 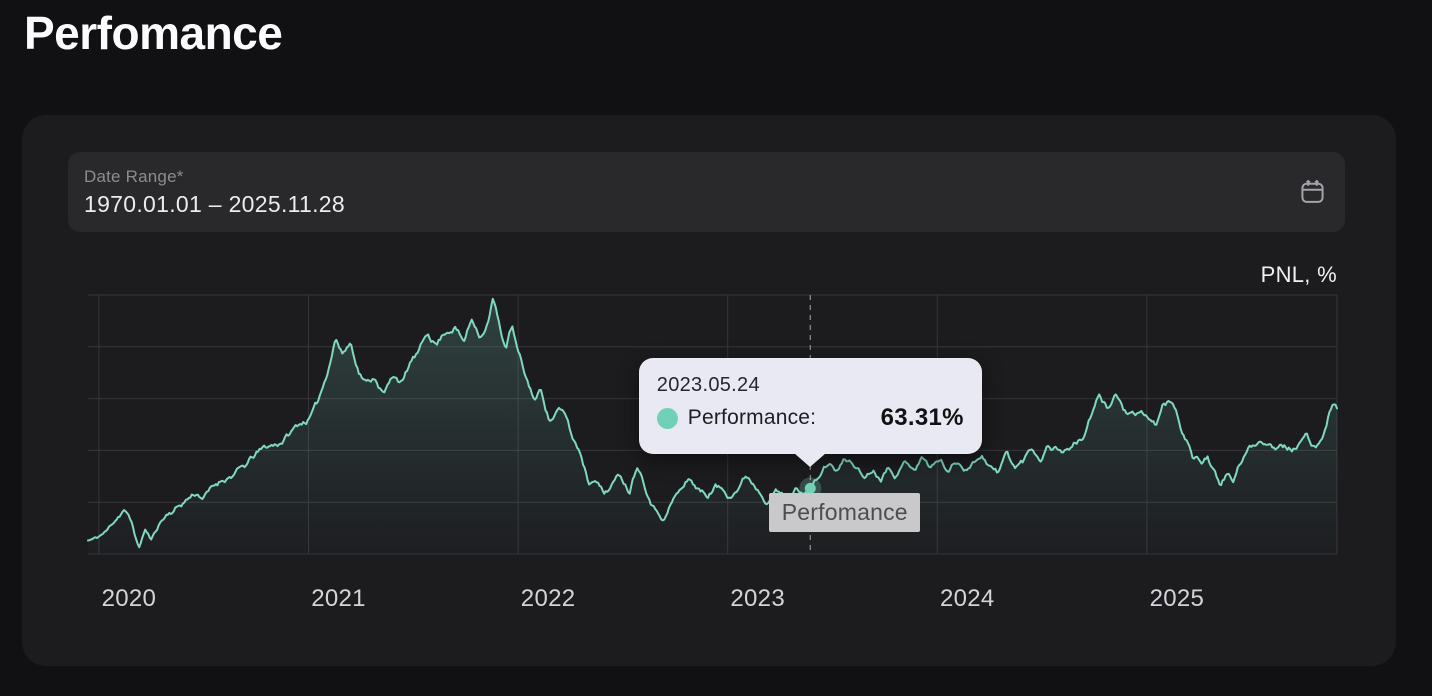 What do you see at coordinates (214, 203) in the screenshot?
I see `date-range-value: 1970.01.01 – 2025.11.28` at bounding box center [214, 203].